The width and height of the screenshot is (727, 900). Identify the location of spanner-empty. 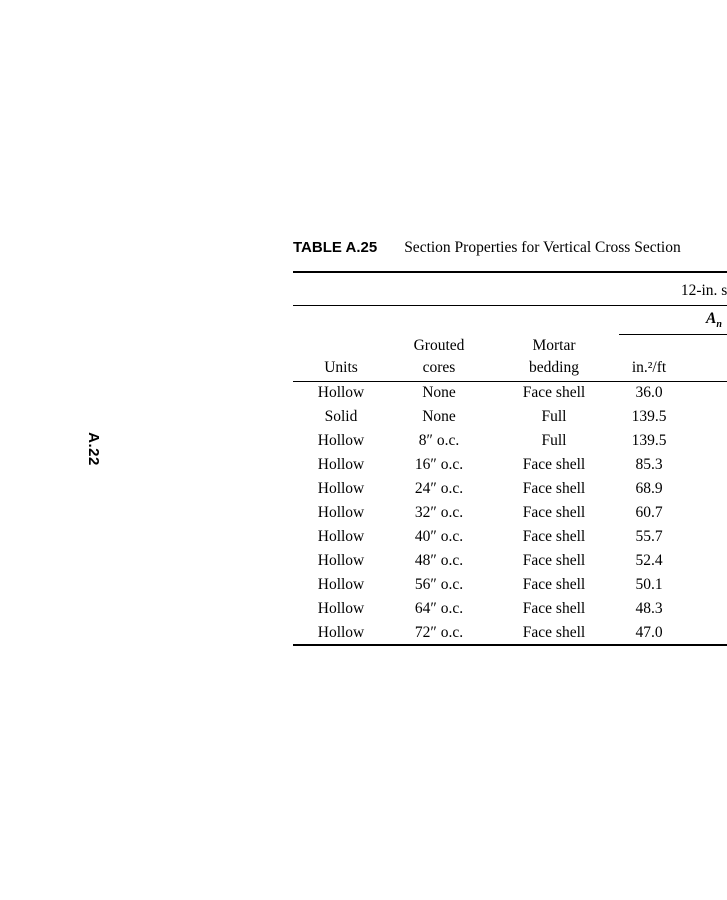
(456, 289).